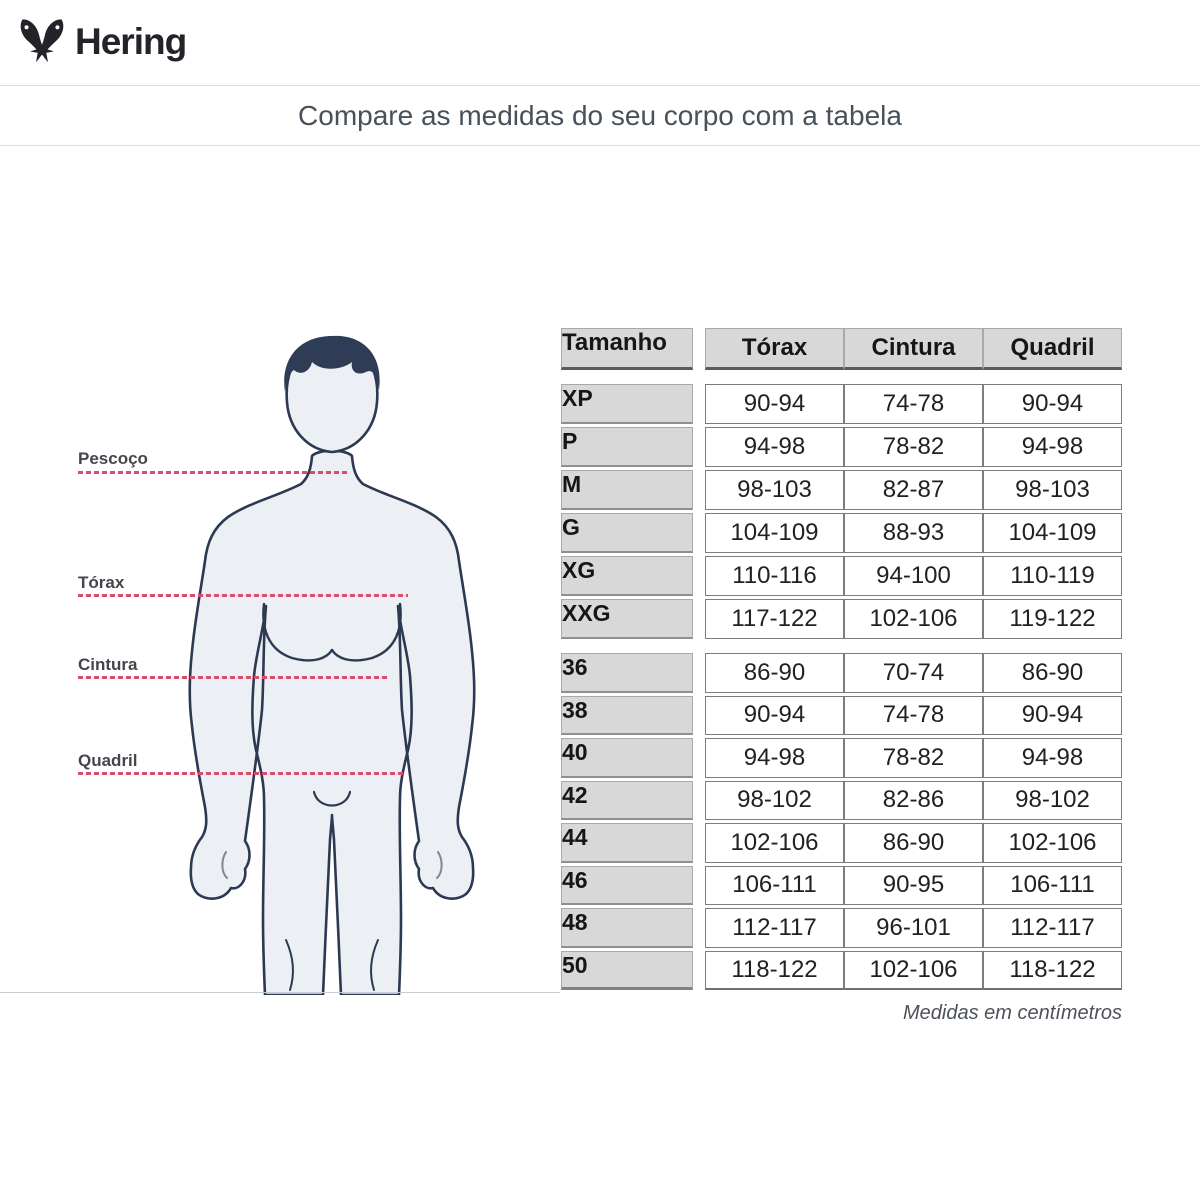  I want to click on guide-line-torax, so click(243, 595).